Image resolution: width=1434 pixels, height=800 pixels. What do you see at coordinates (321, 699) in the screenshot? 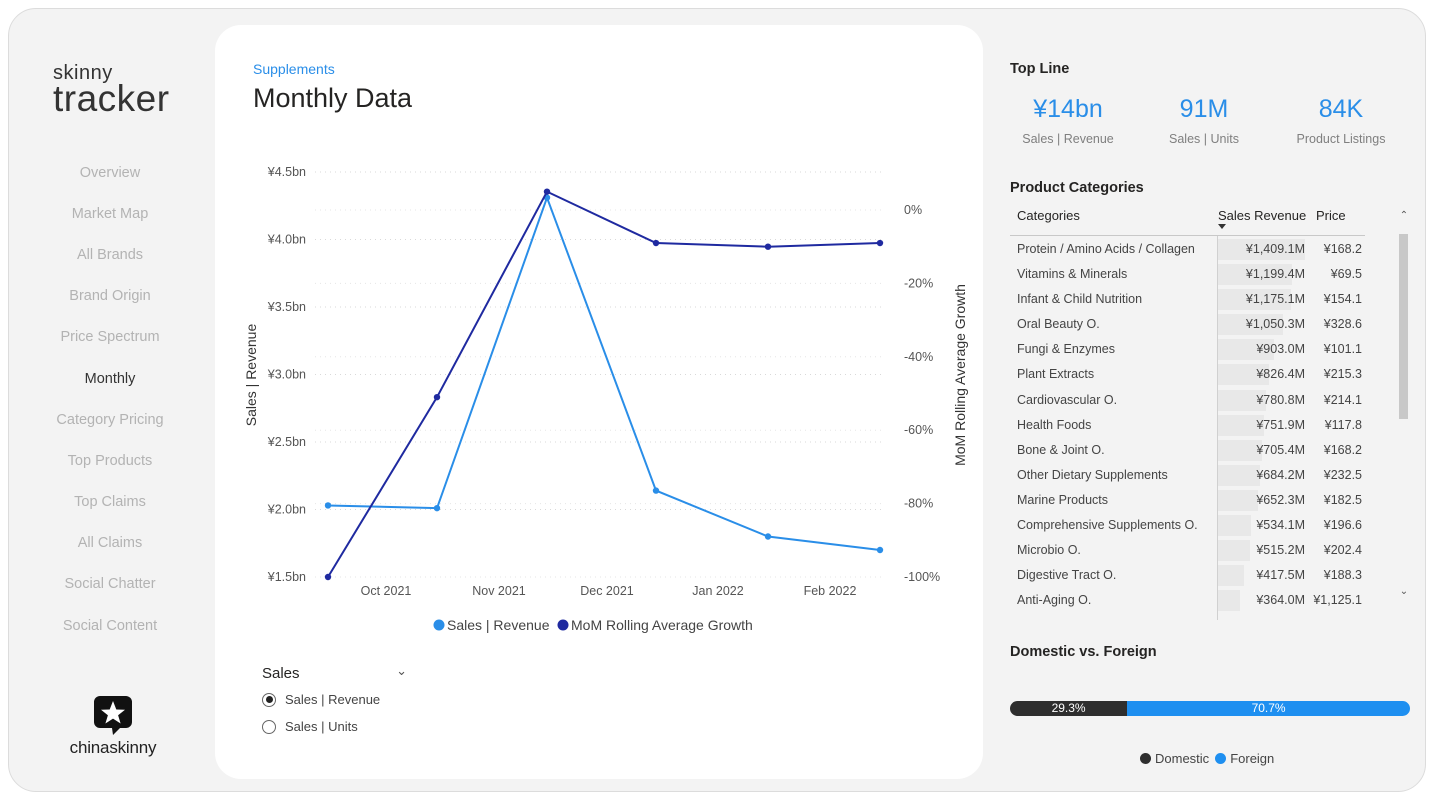
I see `radio-sales-revenue: Sales | Revenue` at bounding box center [321, 699].